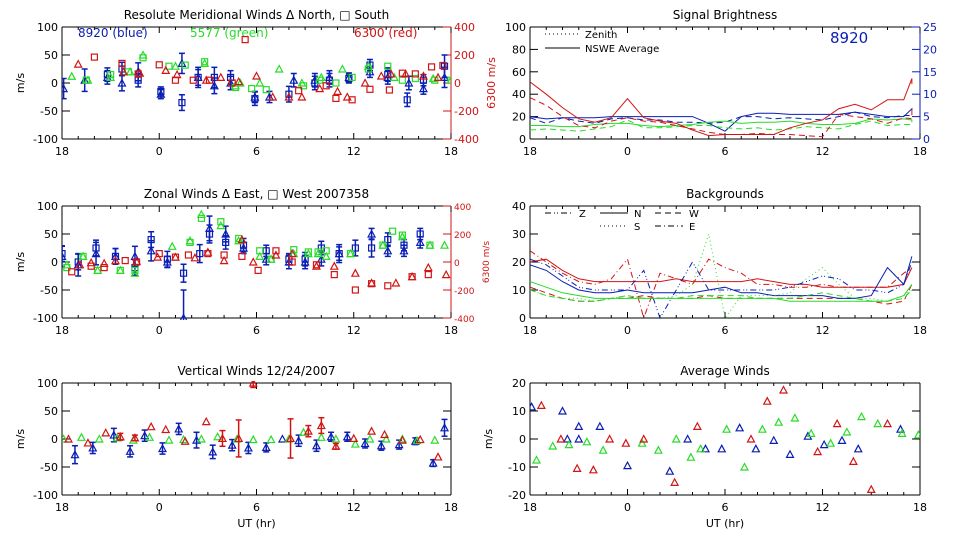 The height and width of the screenshot is (540, 960). Describe the element at coordinates (522, 318) in the screenshot. I see `y-tick-label: 0` at that location.